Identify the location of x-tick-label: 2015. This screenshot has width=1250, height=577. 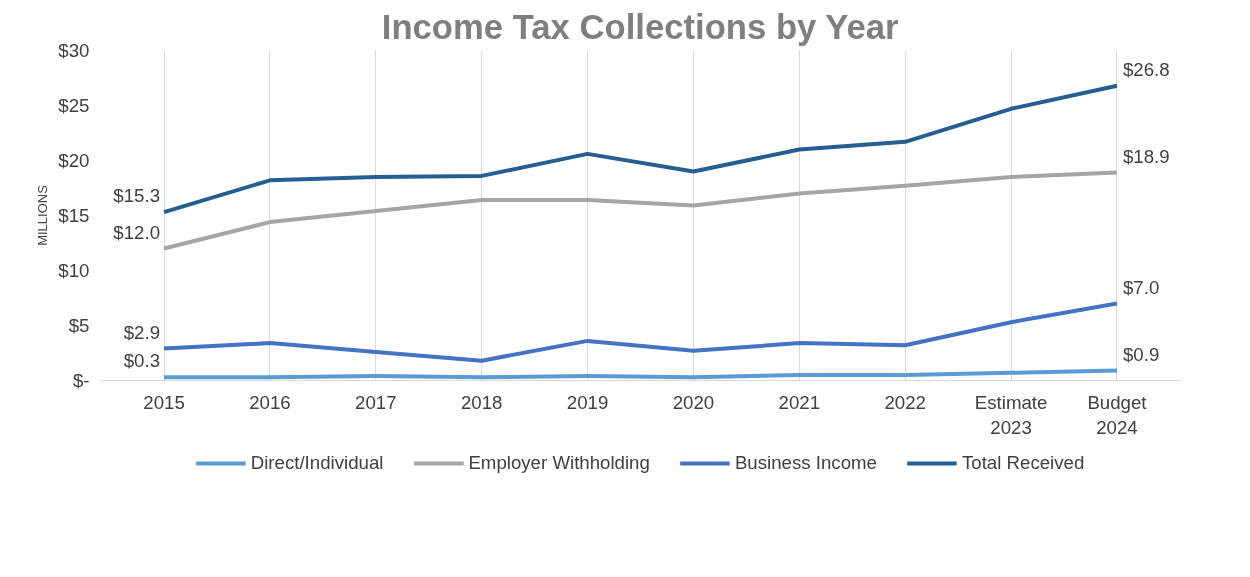
(164, 402).